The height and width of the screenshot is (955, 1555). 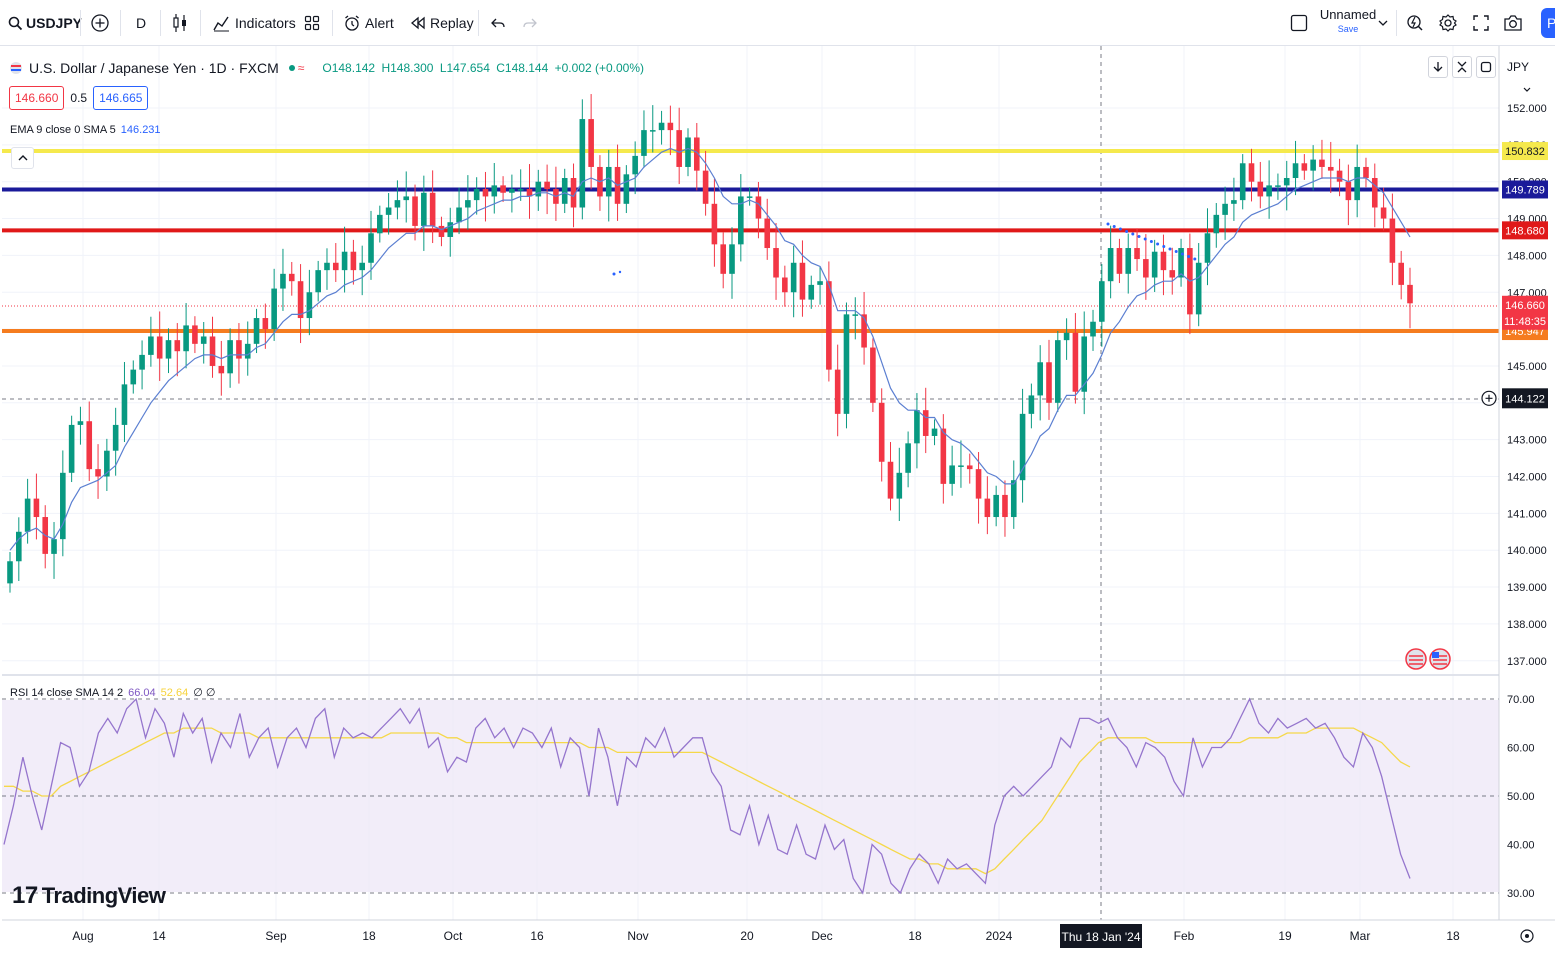 What do you see at coordinates (1438, 67) in the screenshot?
I see `scroll-down-button` at bounding box center [1438, 67].